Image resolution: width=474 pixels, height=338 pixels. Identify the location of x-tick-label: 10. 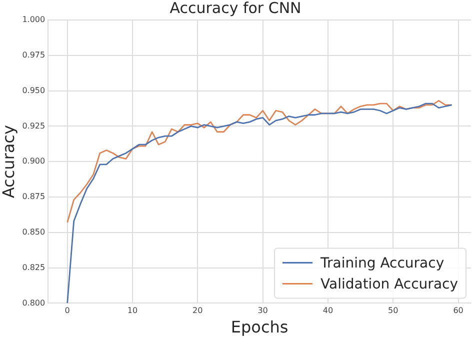
(132, 311).